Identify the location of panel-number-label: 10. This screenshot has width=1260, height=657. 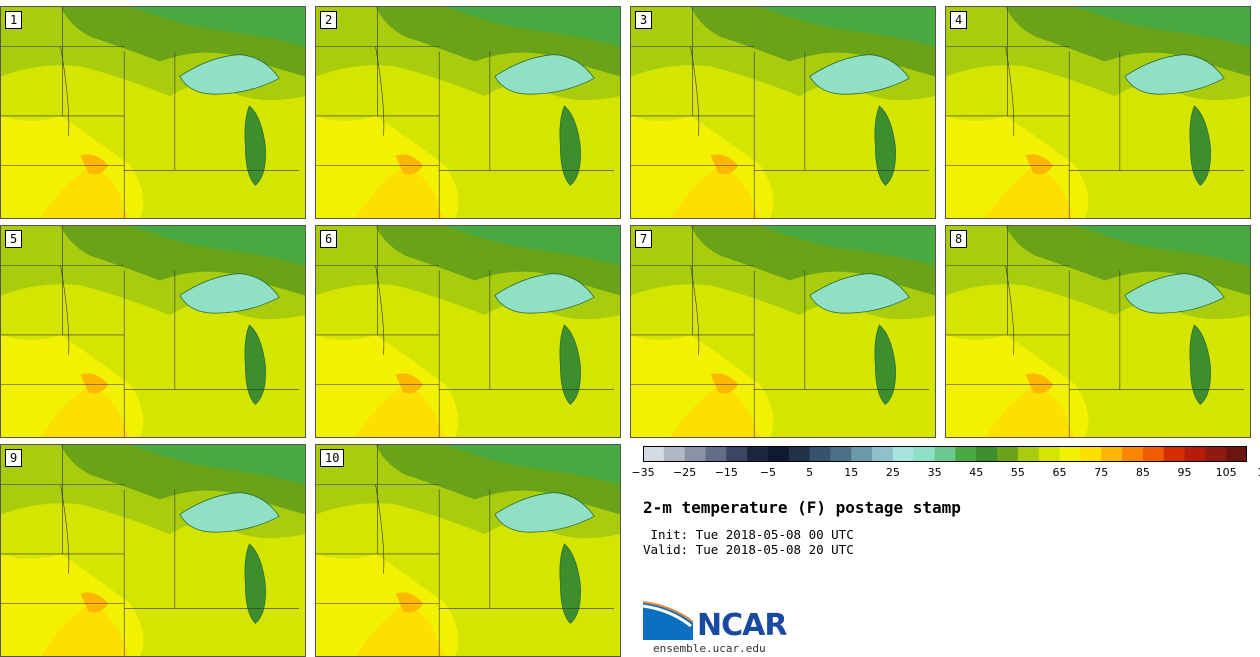
(332, 458).